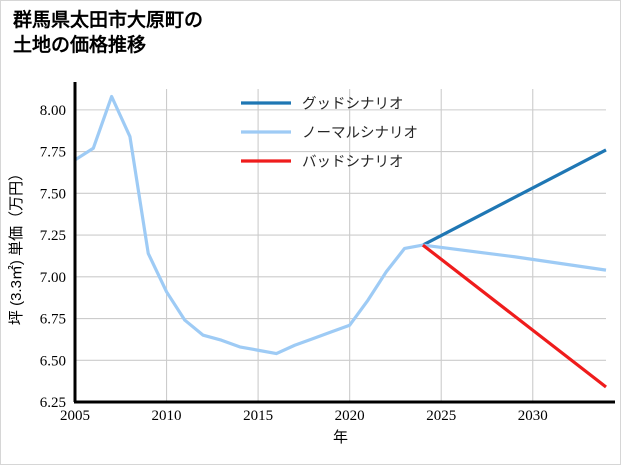  I want to click on y-axis-title: 坪 (3.3㎡) 単価（万円）, so click(16, 245).